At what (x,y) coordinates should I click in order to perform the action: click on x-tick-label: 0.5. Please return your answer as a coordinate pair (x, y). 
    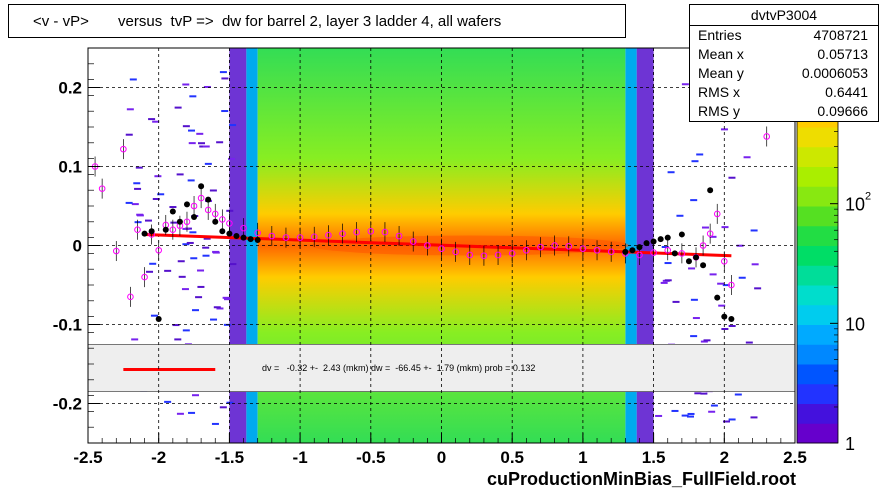
    Looking at the image, I should click on (512, 457).